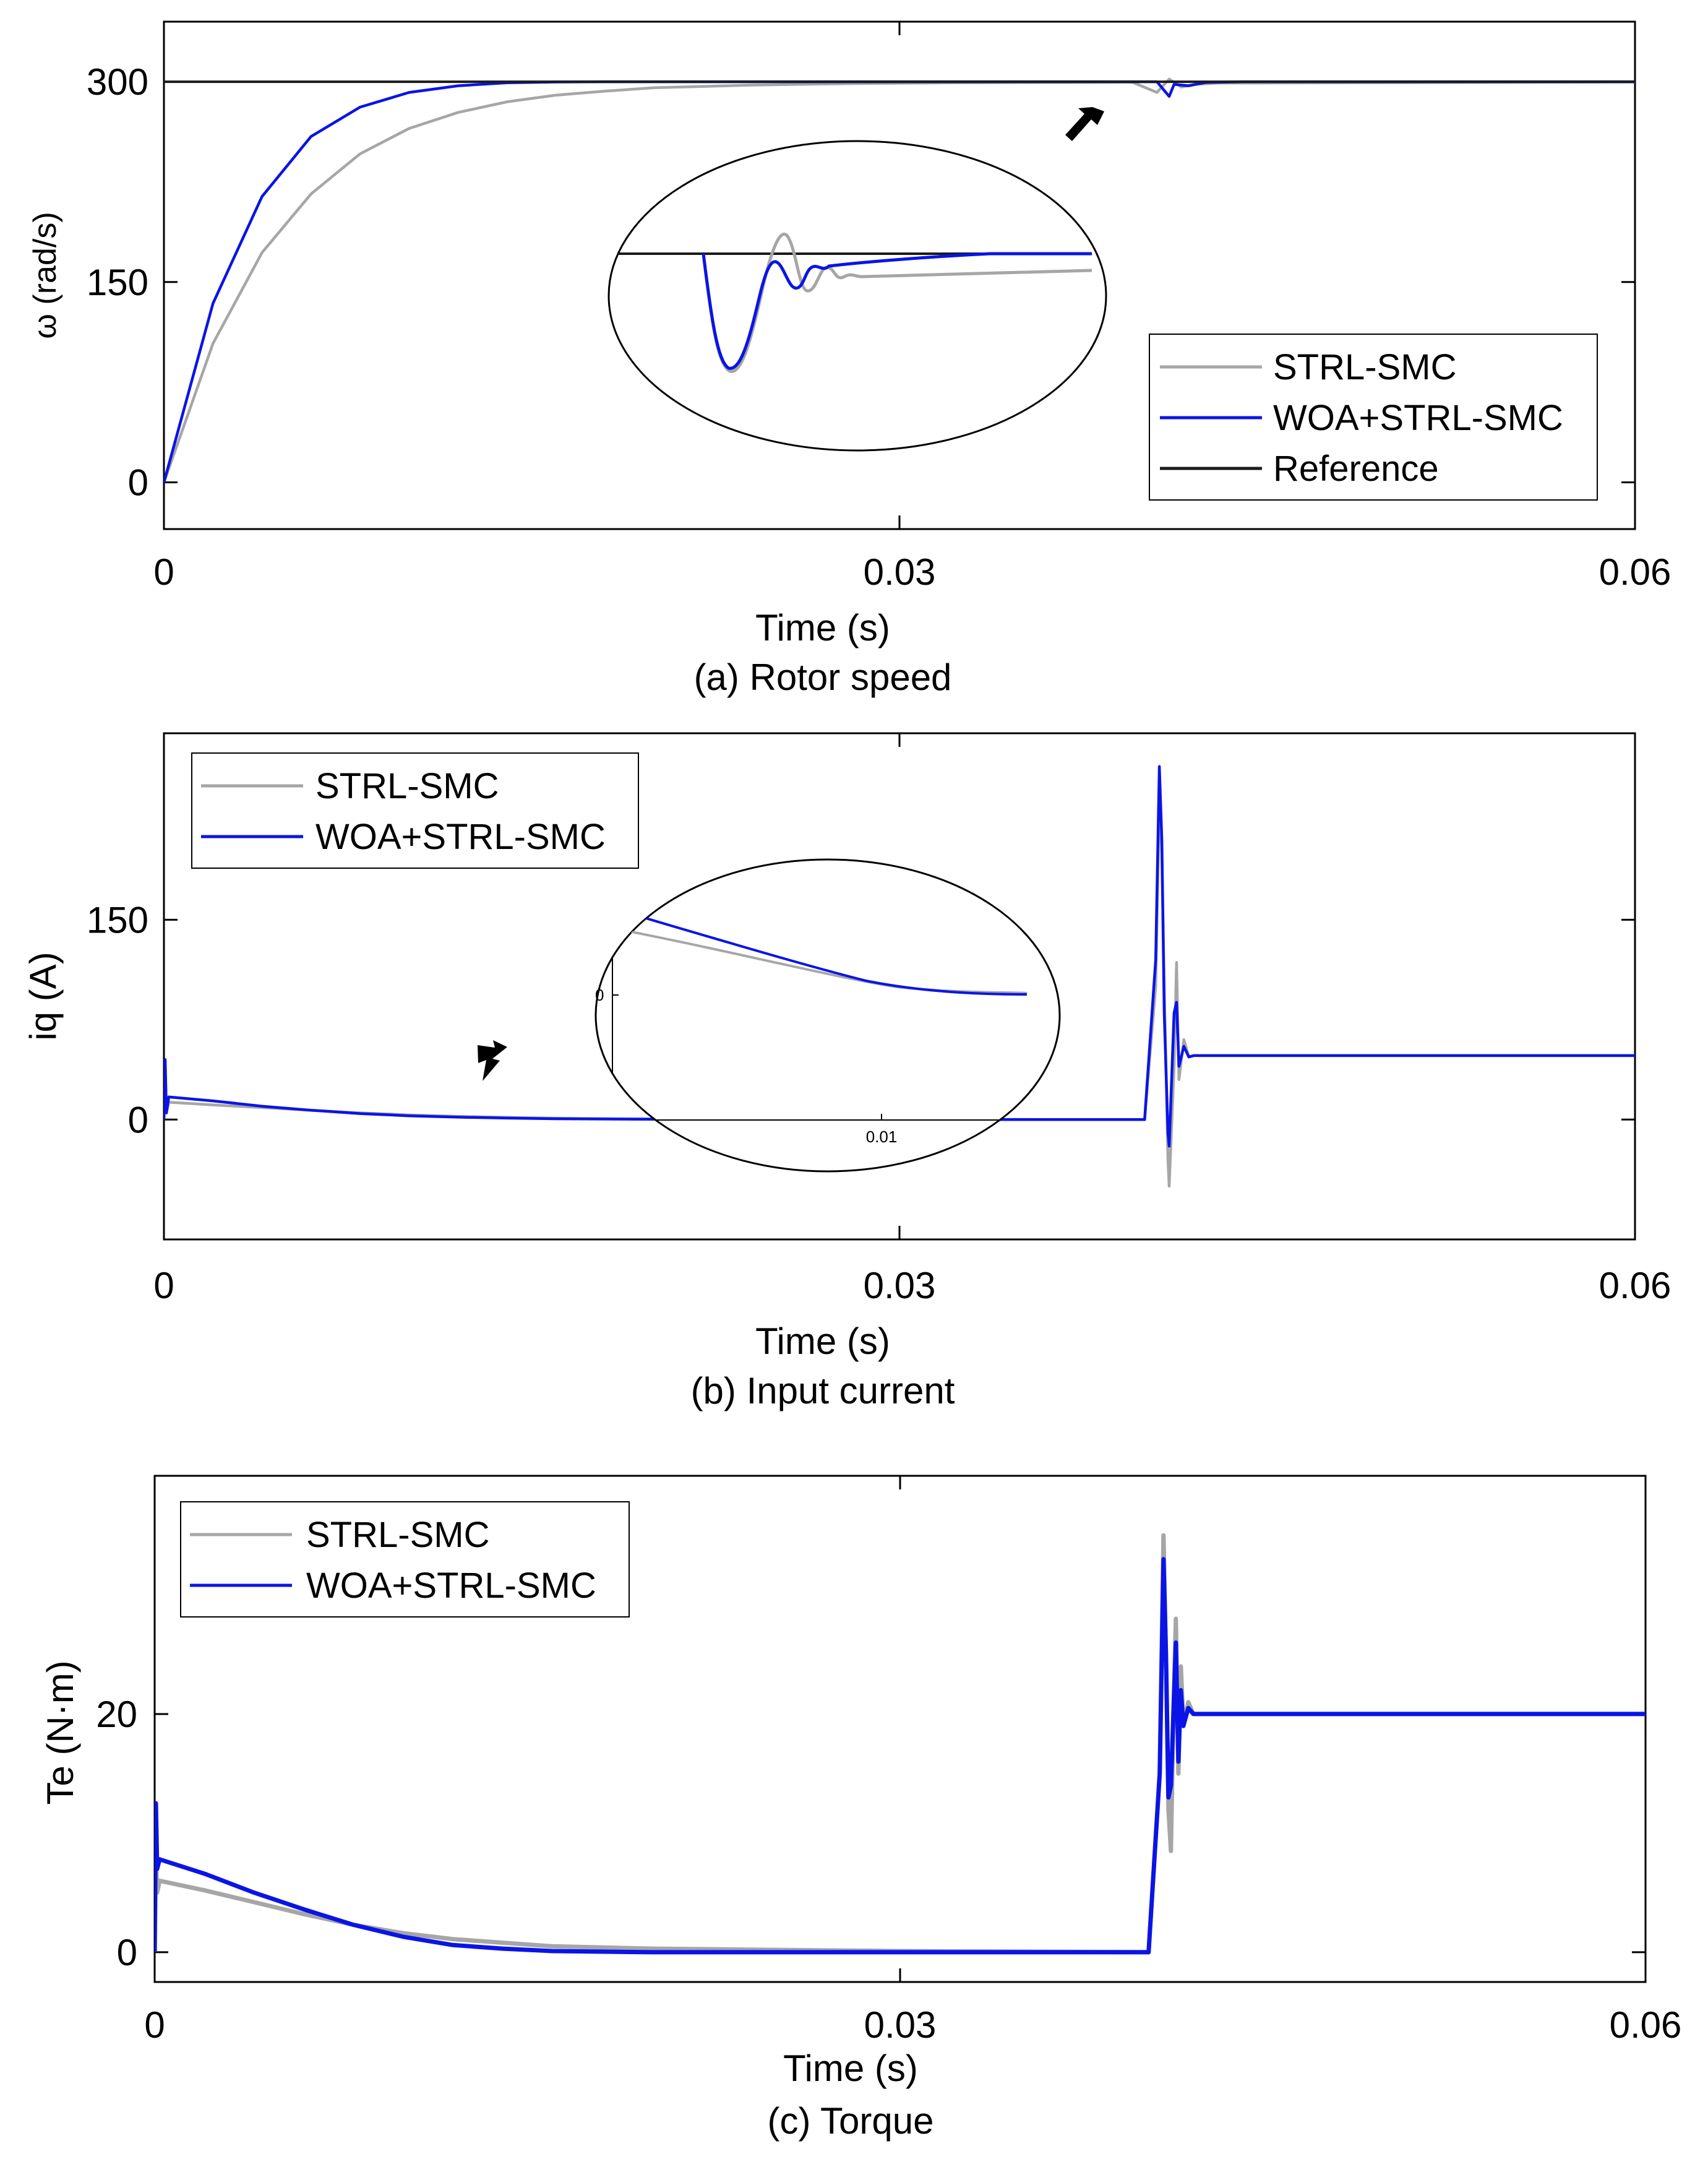 This screenshot has width=1708, height=2167. What do you see at coordinates (850, 2121) in the screenshot?
I see `panel-caption: (c) Torque` at bounding box center [850, 2121].